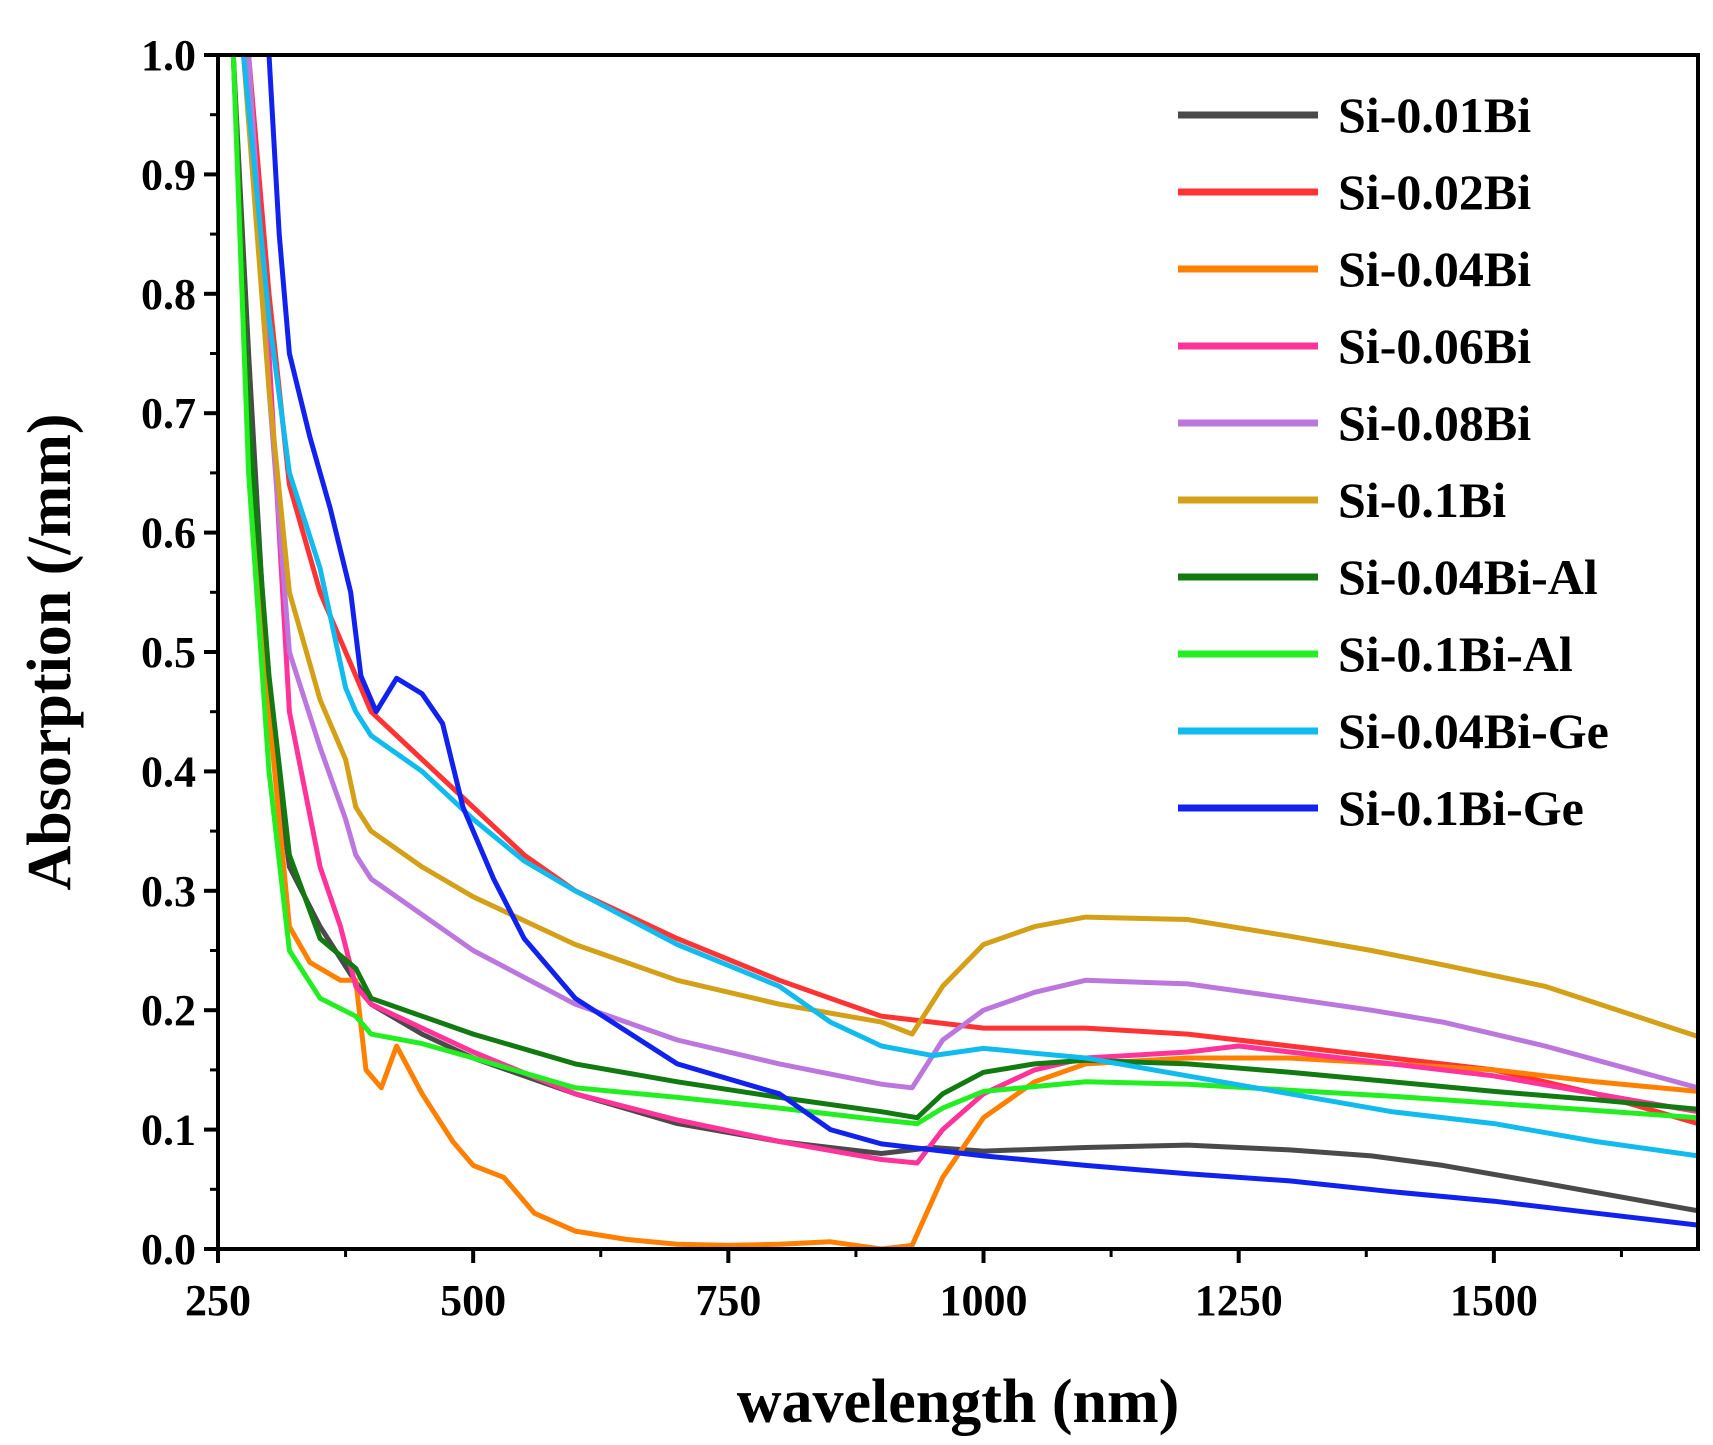  I want to click on y-tick-label: 0.1, so click(168, 1130).